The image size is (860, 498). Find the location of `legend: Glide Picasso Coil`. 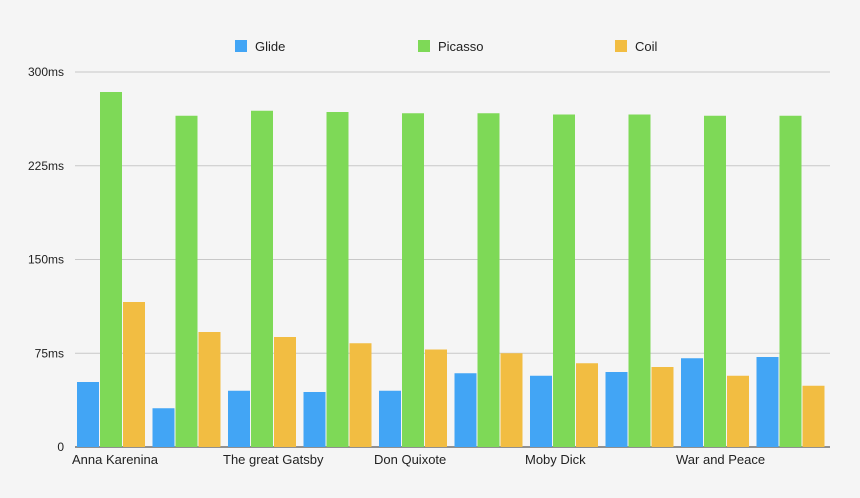

legend: Glide Picasso Coil is located at coordinates (446, 46).